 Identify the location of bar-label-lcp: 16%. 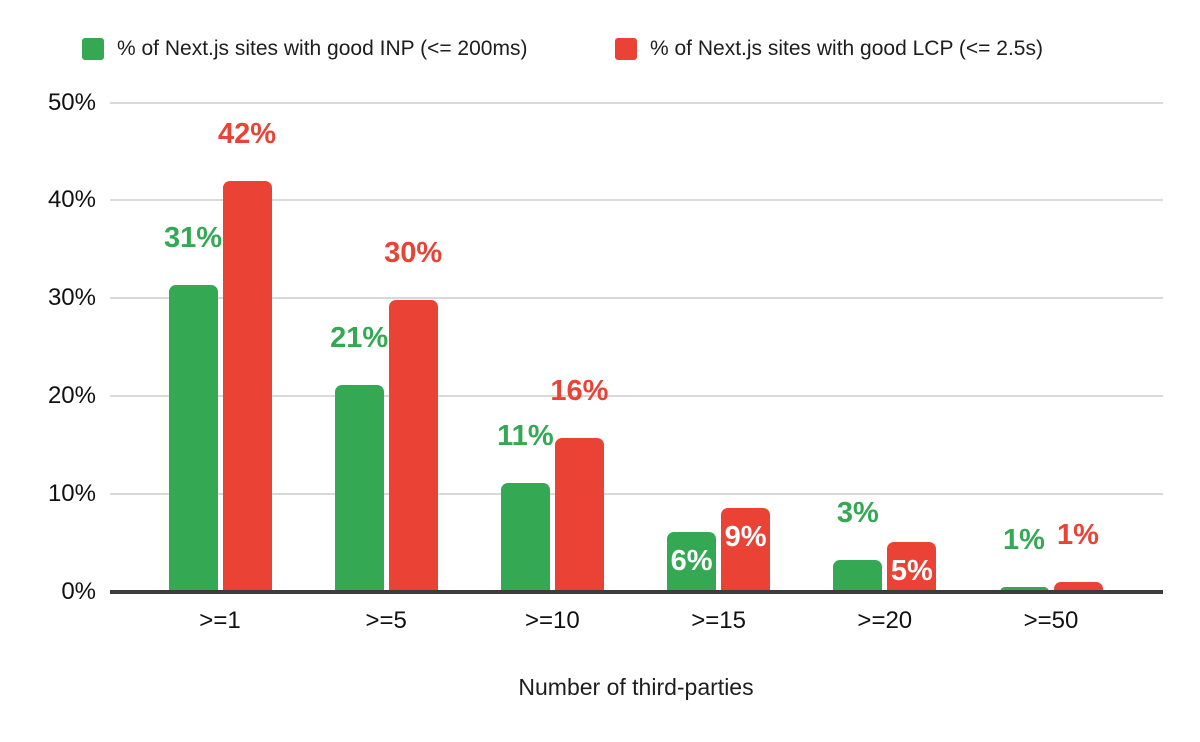
(579, 391).